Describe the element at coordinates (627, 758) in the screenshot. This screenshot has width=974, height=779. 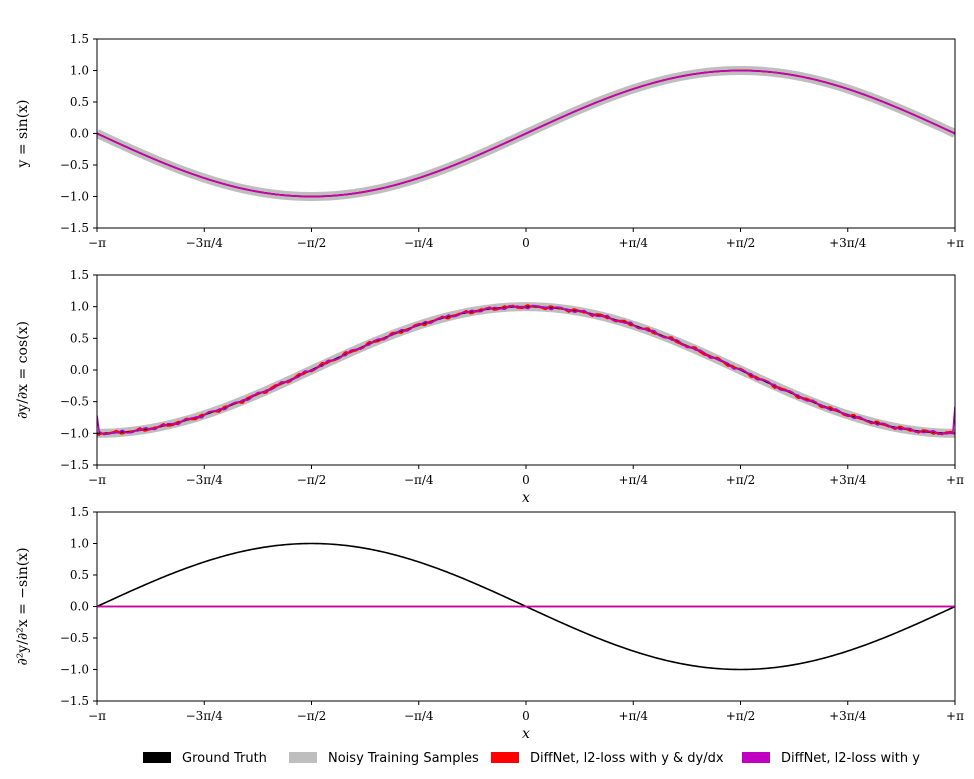
I see `legend-label: DiffNet, l2-loss with y & dy/dx` at that location.